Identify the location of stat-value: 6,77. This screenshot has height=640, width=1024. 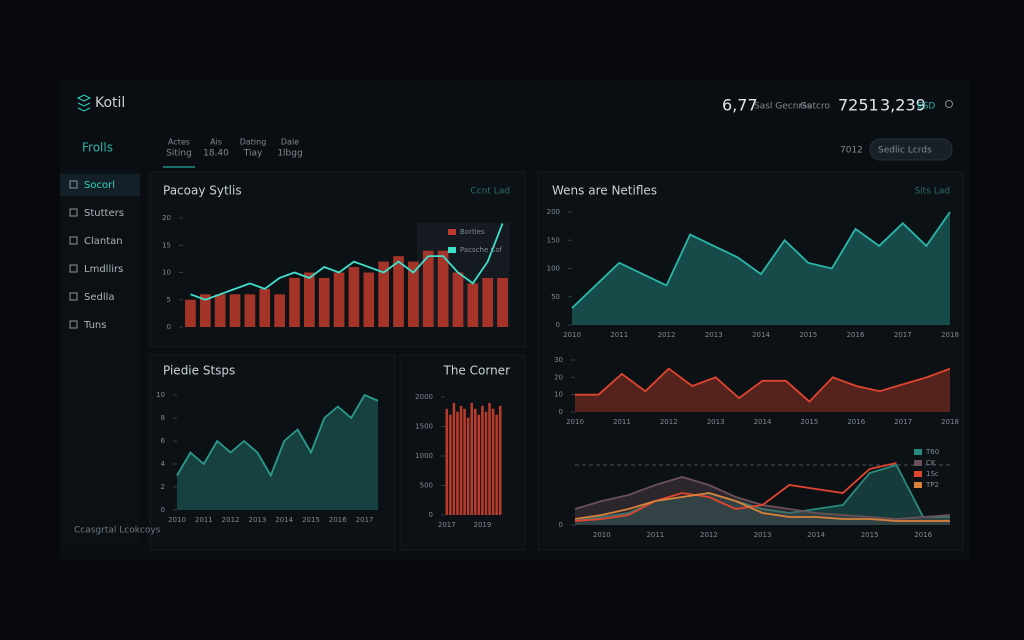
(740, 105).